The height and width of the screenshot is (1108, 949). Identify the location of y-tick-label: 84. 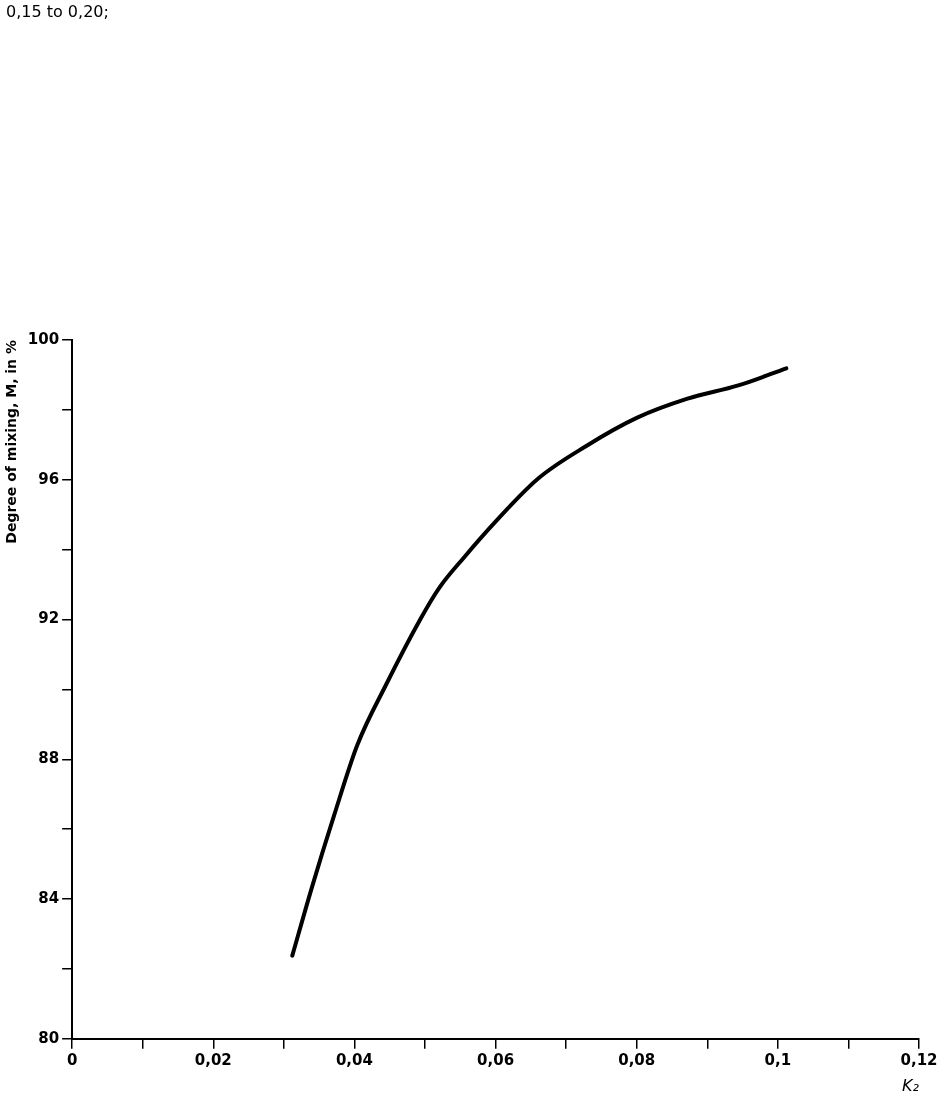
(49, 897).